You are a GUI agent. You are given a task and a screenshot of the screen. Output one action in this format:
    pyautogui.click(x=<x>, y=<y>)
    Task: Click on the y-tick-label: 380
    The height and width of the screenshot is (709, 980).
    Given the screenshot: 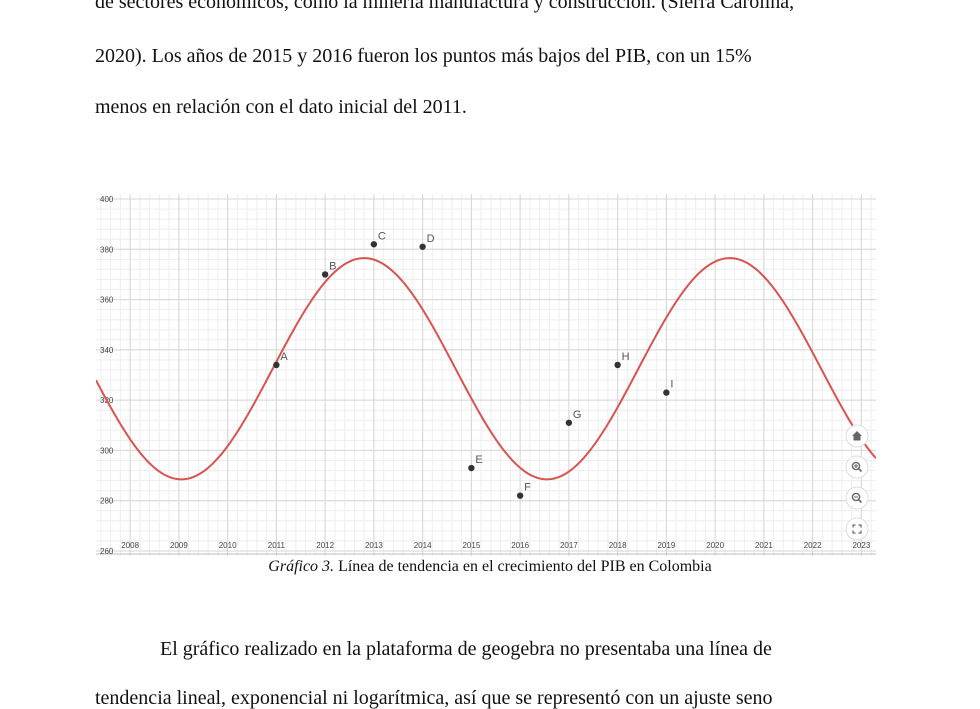 What is the action you would take?
    pyautogui.click(x=107, y=249)
    